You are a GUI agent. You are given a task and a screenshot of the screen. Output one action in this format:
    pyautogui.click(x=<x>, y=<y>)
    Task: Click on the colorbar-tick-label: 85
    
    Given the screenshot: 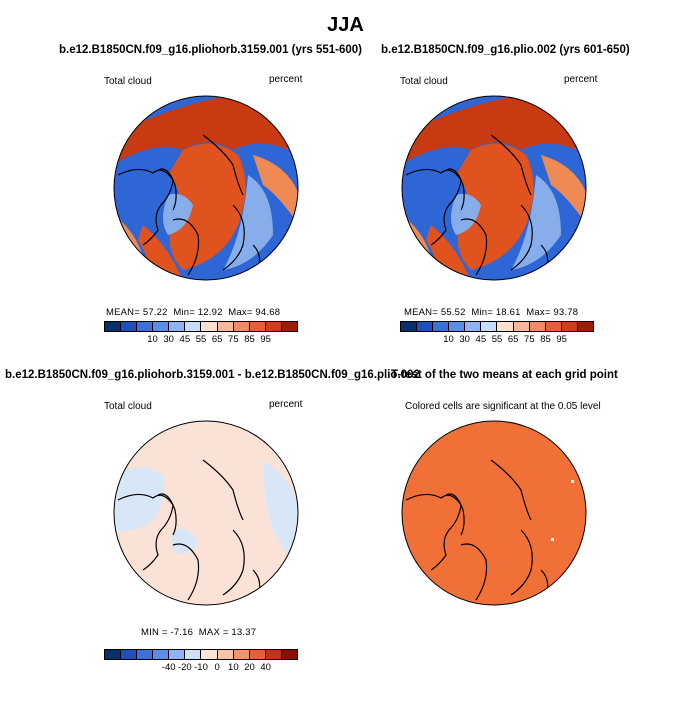 What is the action you would take?
    pyautogui.click(x=249, y=339)
    